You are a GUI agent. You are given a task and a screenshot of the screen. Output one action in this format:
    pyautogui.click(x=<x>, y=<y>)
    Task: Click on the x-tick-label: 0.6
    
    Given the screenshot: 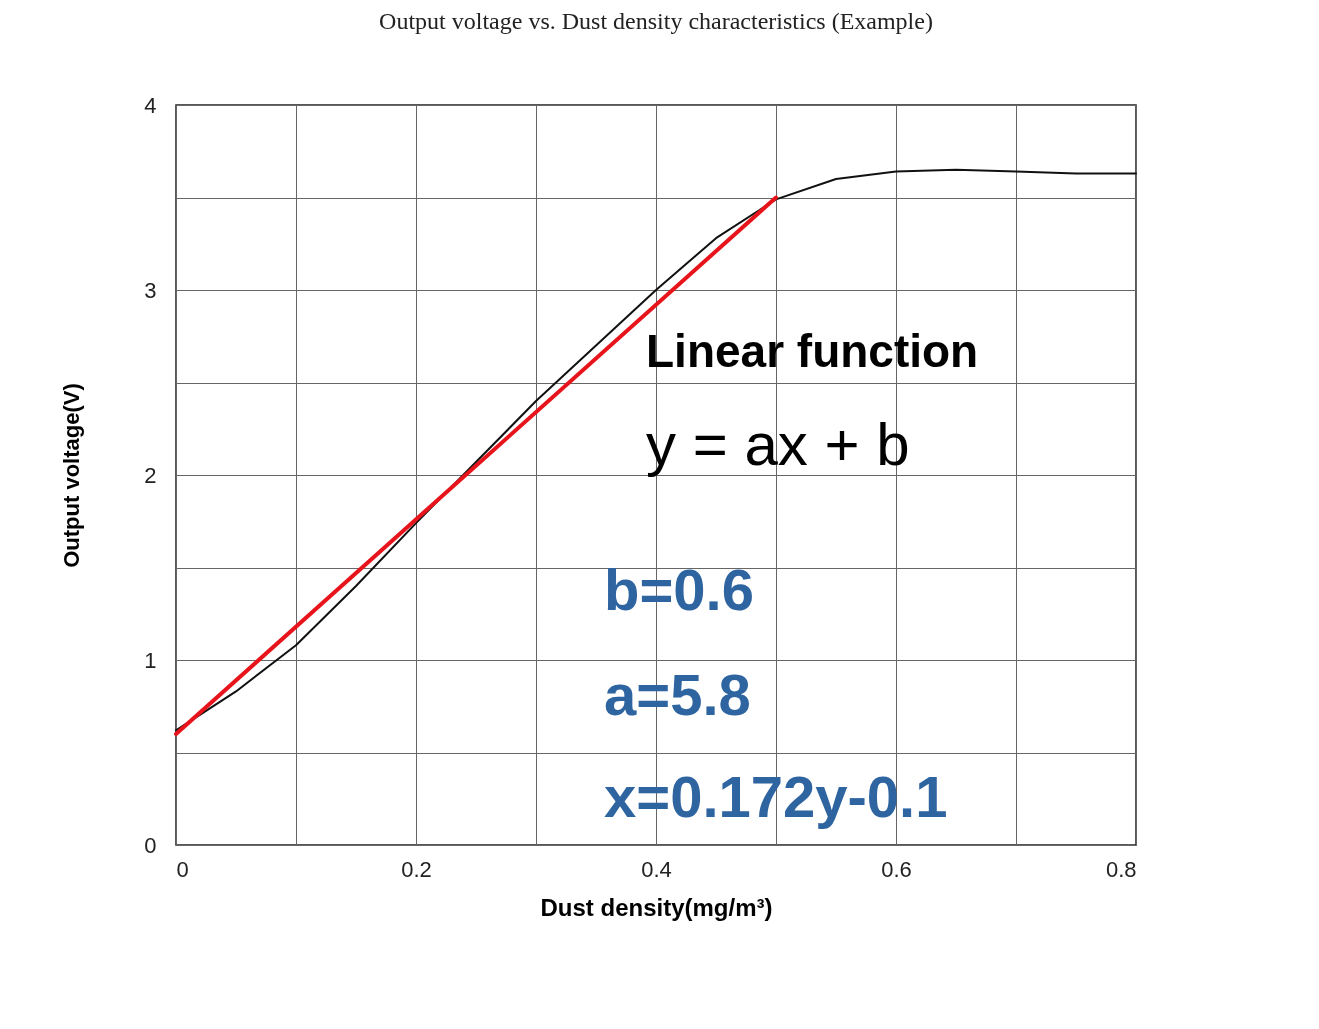 What is the action you would take?
    pyautogui.click(x=896, y=869)
    